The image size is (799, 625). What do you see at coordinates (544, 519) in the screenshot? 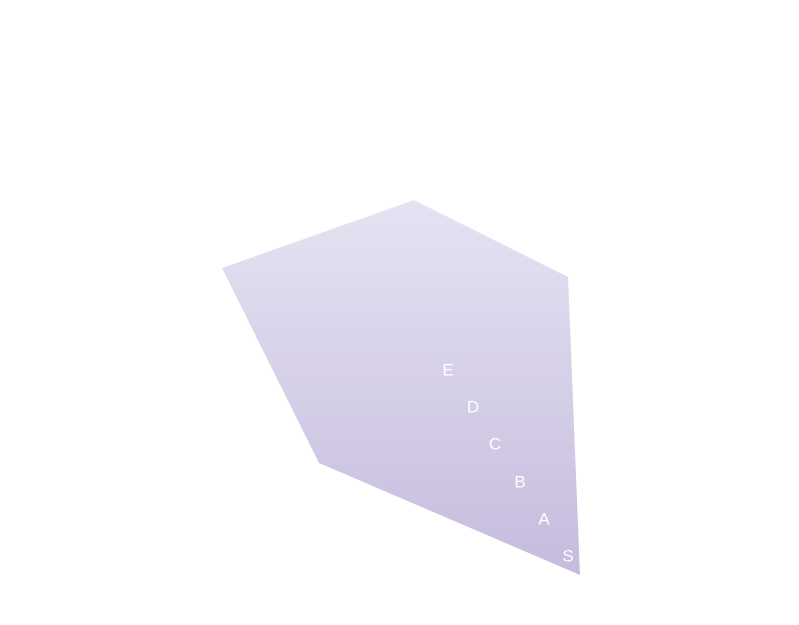
I see `label-a: A` at bounding box center [544, 519].